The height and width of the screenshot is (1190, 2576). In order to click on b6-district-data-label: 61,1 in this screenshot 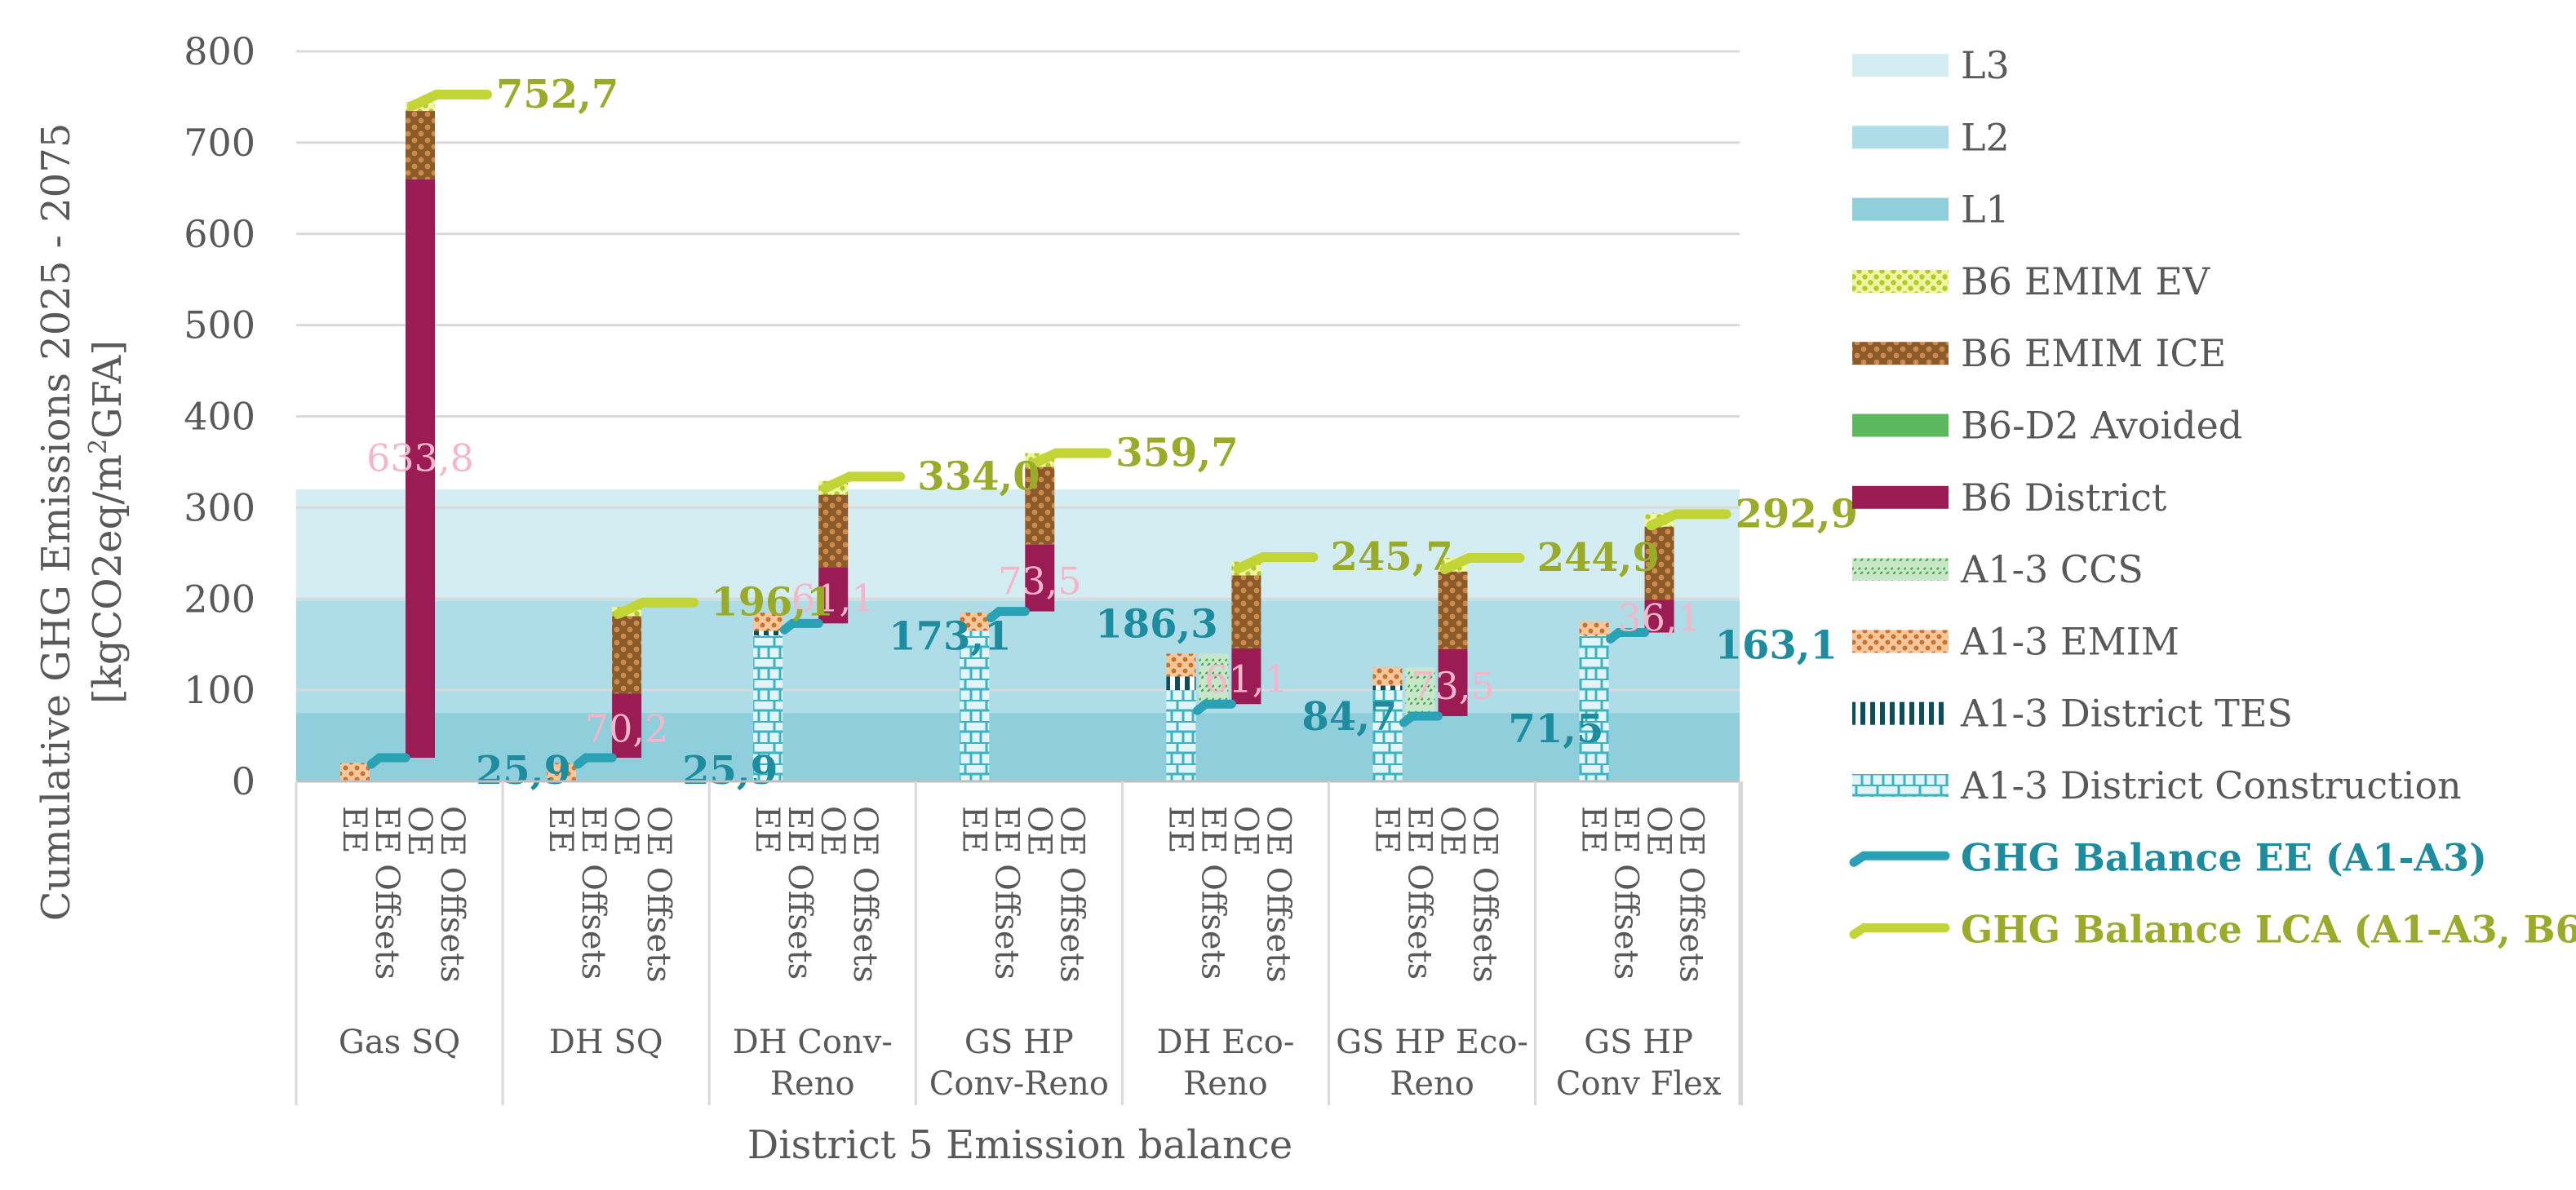, I will do `click(1246, 679)`.